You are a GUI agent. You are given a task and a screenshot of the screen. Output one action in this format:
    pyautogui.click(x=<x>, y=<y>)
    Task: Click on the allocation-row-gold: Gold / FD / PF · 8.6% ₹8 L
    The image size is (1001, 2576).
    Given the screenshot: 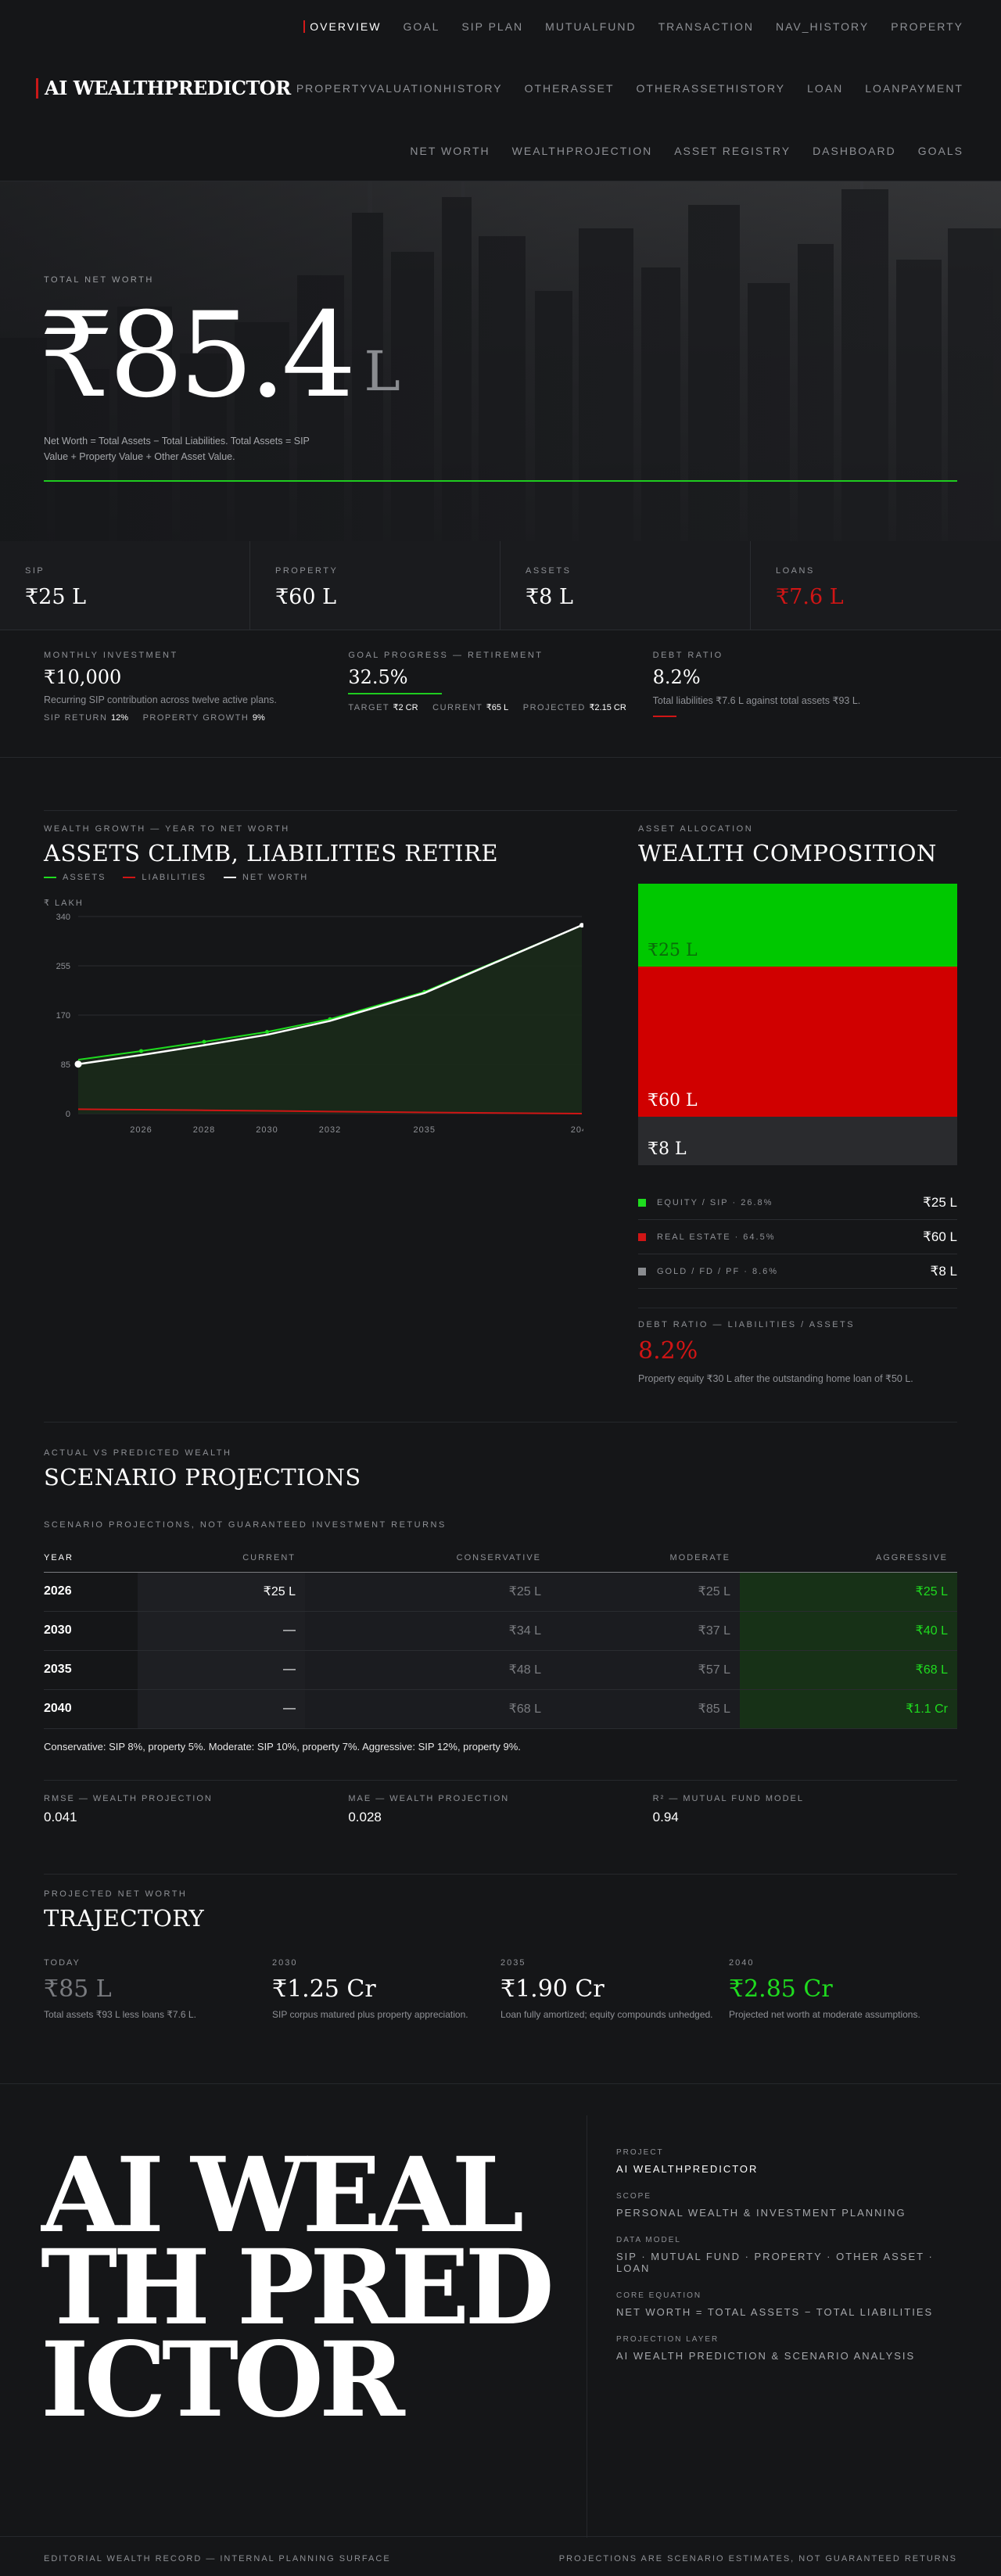 What is the action you would take?
    pyautogui.click(x=797, y=1271)
    